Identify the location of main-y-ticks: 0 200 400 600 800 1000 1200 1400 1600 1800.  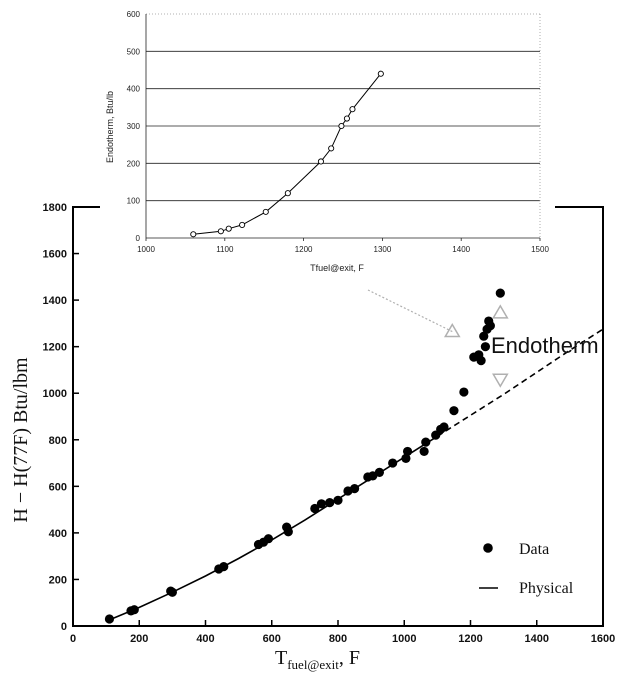
(61, 417).